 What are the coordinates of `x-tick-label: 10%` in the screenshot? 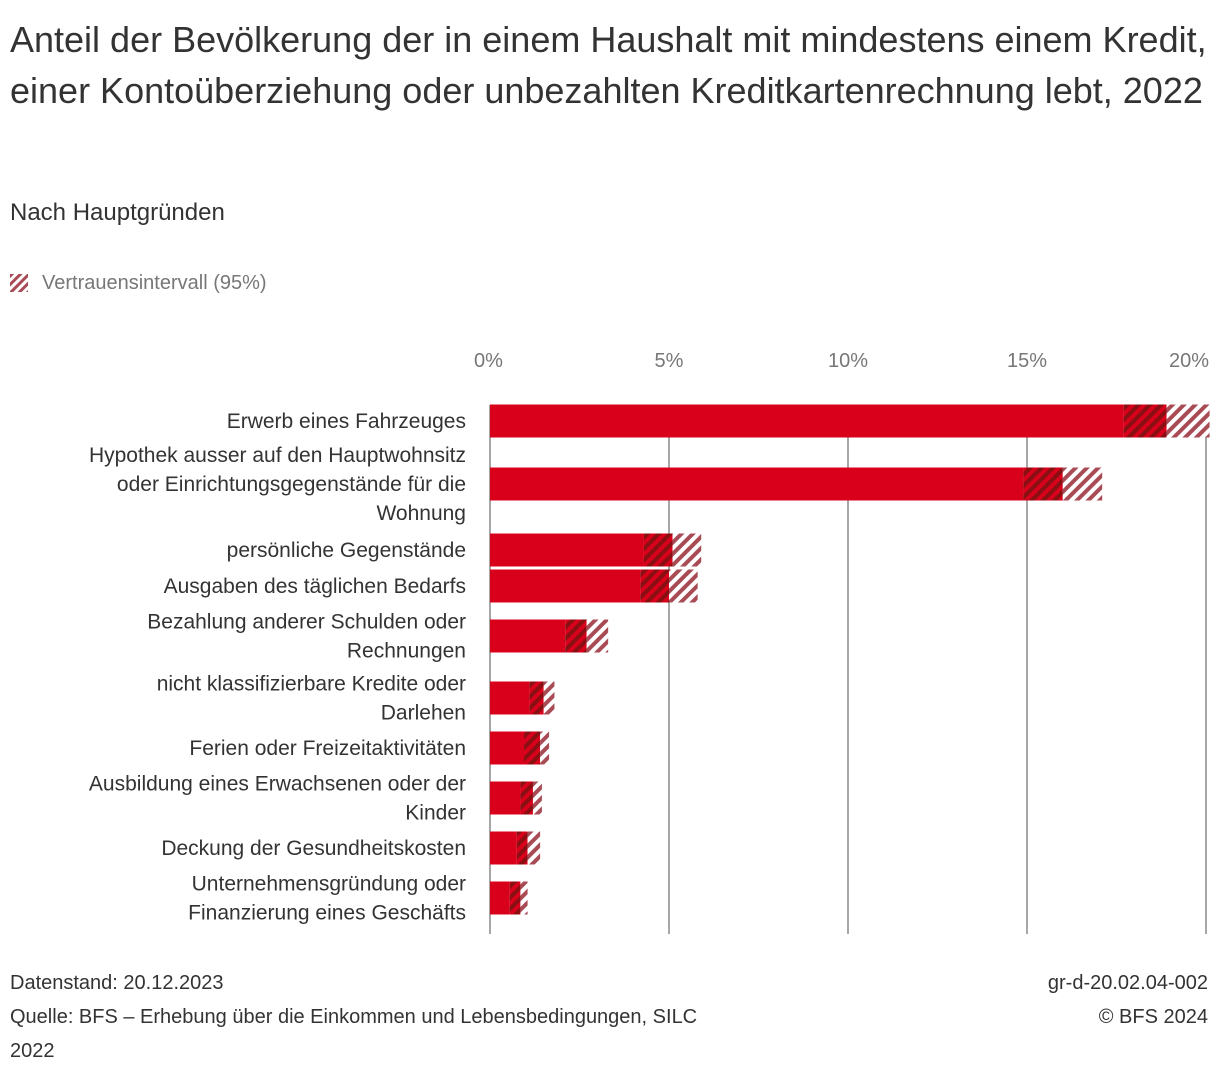 It's located at (848, 361).